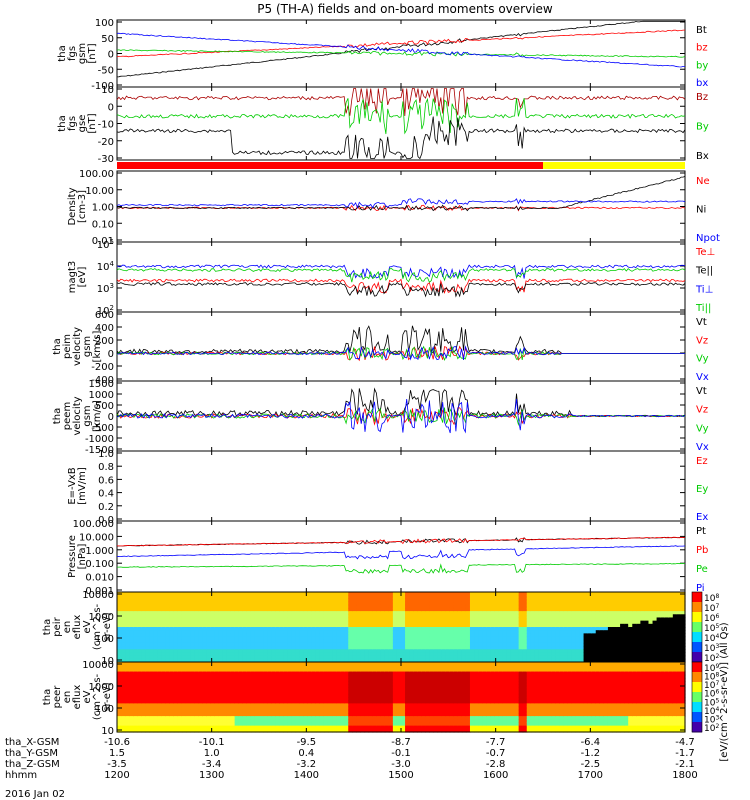 The width and height of the screenshot is (750, 800). I want to click on peem_velocity-ylabel-line-1: peem, so click(67, 416).